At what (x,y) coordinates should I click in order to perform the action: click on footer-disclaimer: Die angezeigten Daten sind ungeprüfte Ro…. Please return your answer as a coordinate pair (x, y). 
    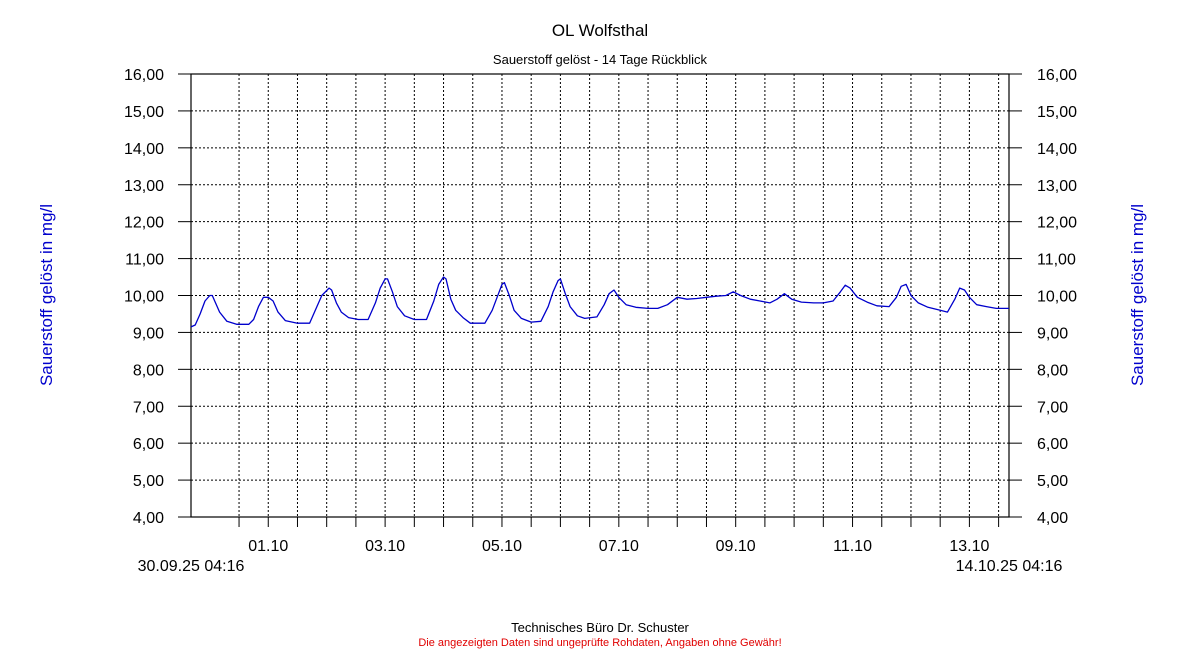
    Looking at the image, I should click on (599, 643).